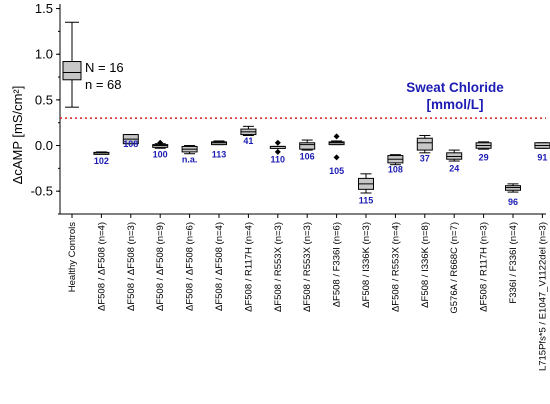 The height and width of the screenshot is (404, 550). What do you see at coordinates (542, 157) in the screenshot?
I see `sweat-chloride-label: 91` at bounding box center [542, 157].